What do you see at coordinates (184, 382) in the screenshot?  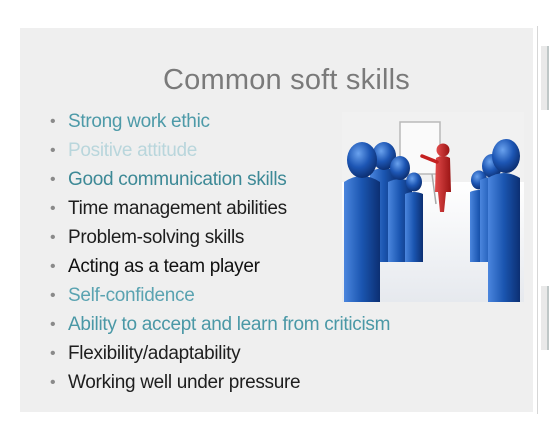 I see `bullet-text: Working well under pressure` at bounding box center [184, 382].